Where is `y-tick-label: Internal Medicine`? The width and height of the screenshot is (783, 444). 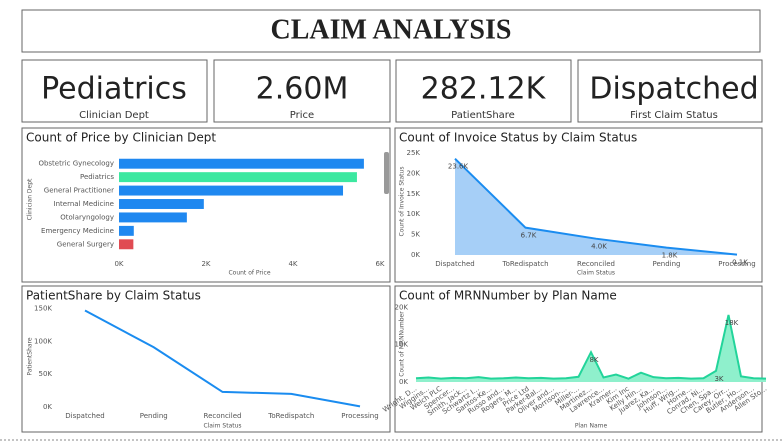 y-tick-label: Internal Medicine is located at coordinates (84, 204).